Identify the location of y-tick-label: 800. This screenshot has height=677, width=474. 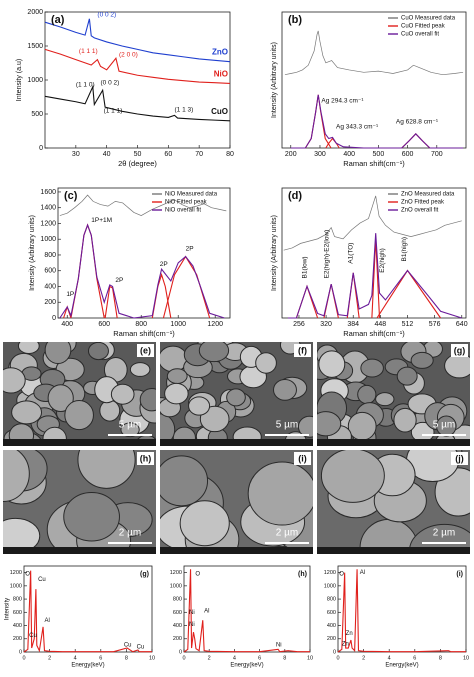
(331, 600).